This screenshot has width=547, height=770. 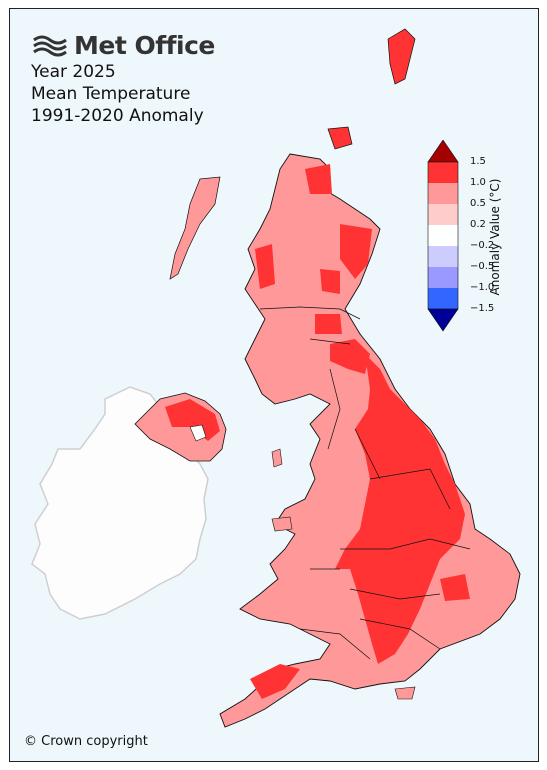 I want to click on legend-tick: −1.0, so click(x=482, y=287).